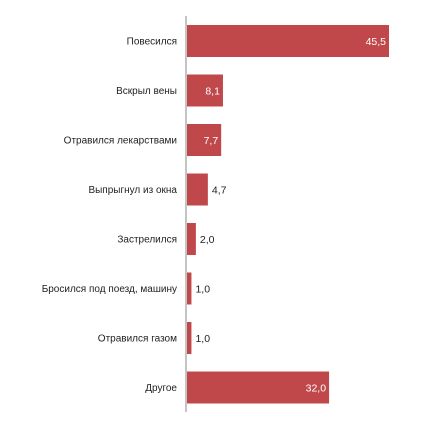 This screenshot has height=426, width=425. Describe the element at coordinates (212, 92) in the screenshot. I see `value-label-1: 8,1` at that location.